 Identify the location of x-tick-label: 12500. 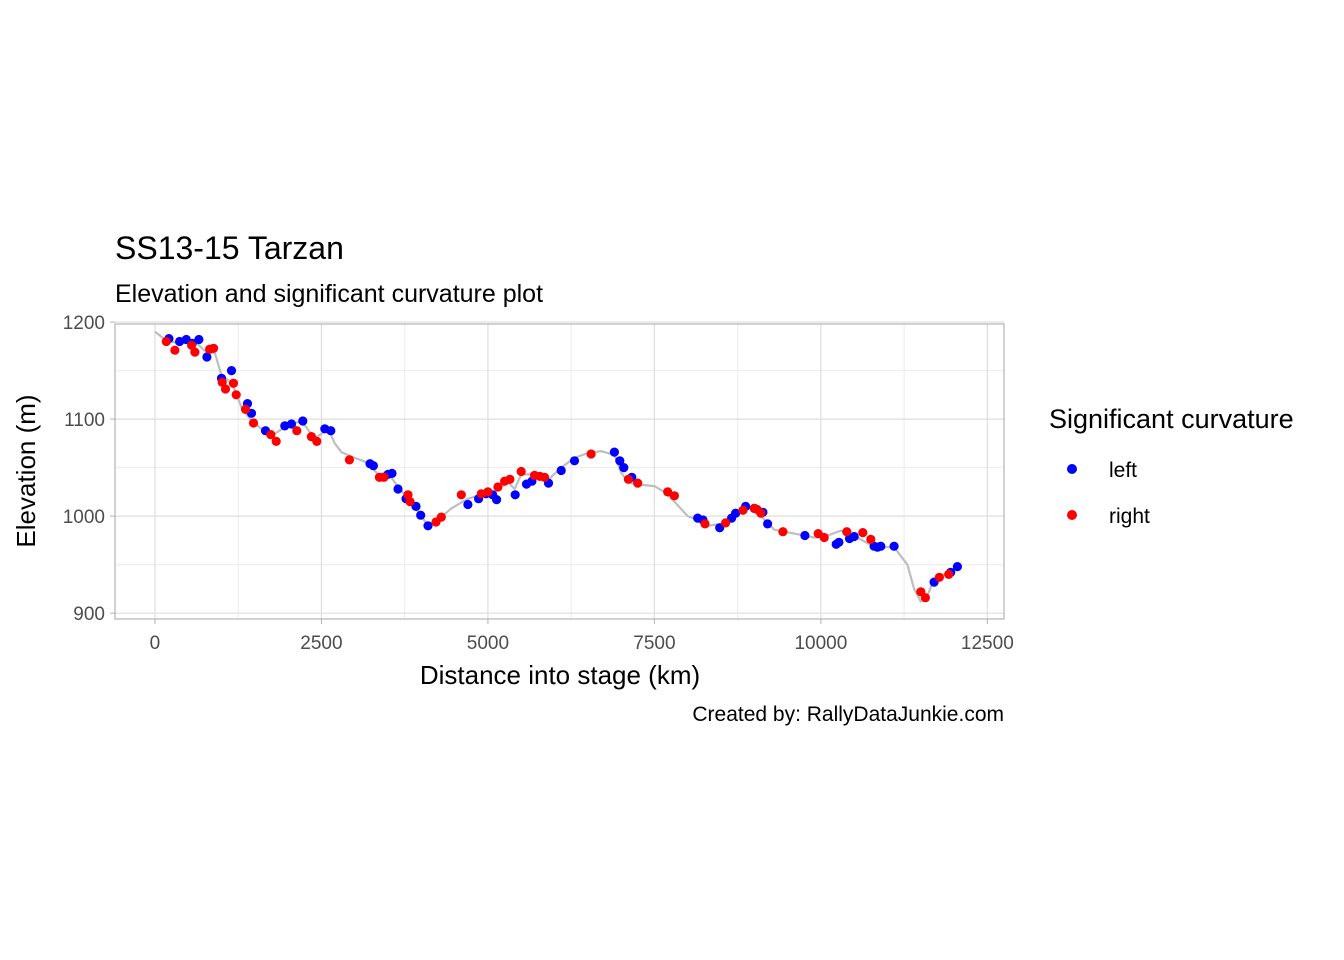
(987, 643).